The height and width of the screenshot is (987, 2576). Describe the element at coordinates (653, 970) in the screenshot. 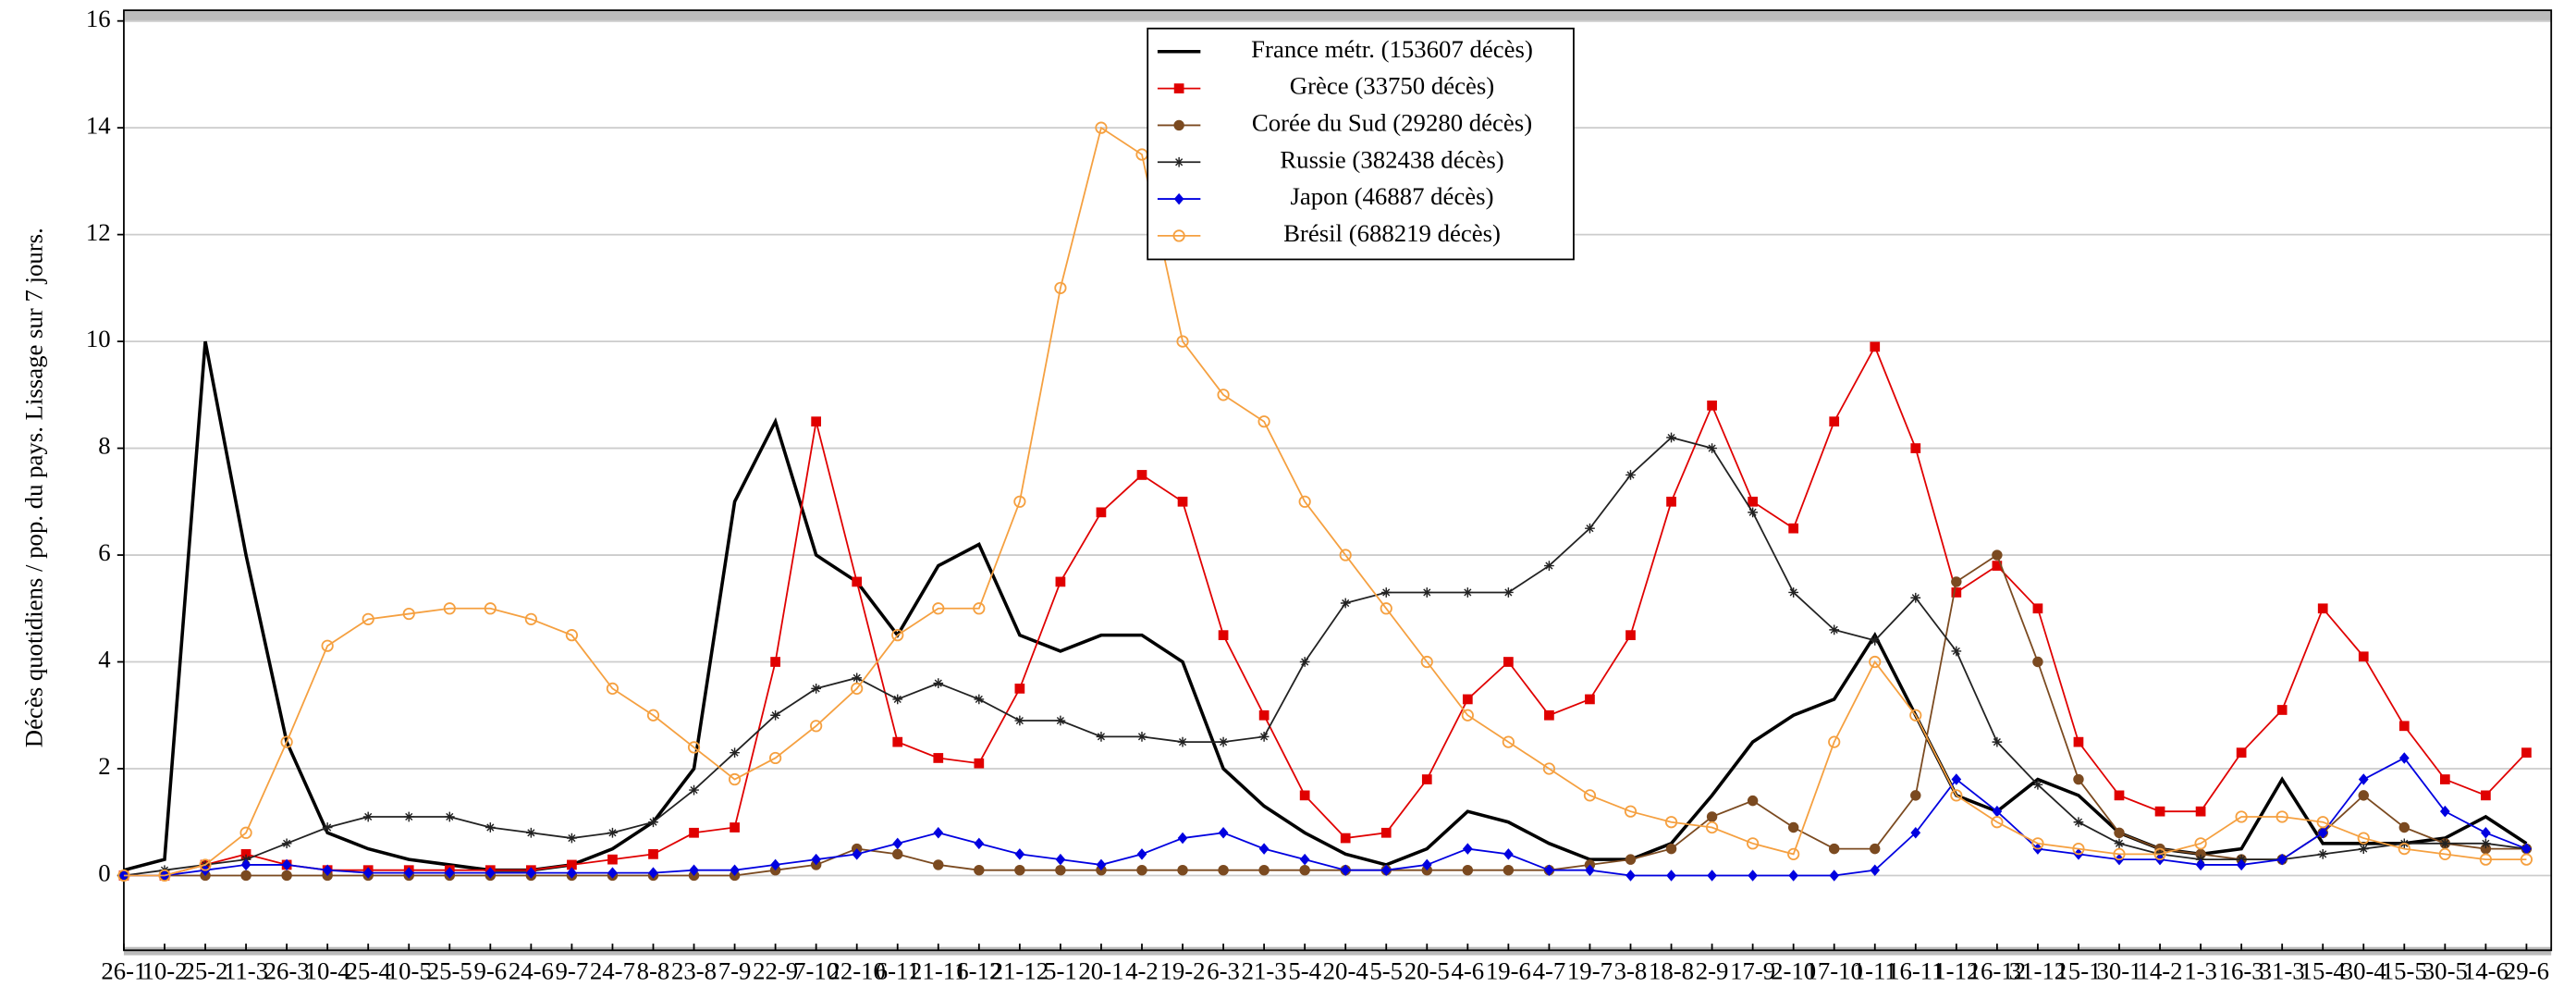

I see `x-tick-label: 8-8` at that location.